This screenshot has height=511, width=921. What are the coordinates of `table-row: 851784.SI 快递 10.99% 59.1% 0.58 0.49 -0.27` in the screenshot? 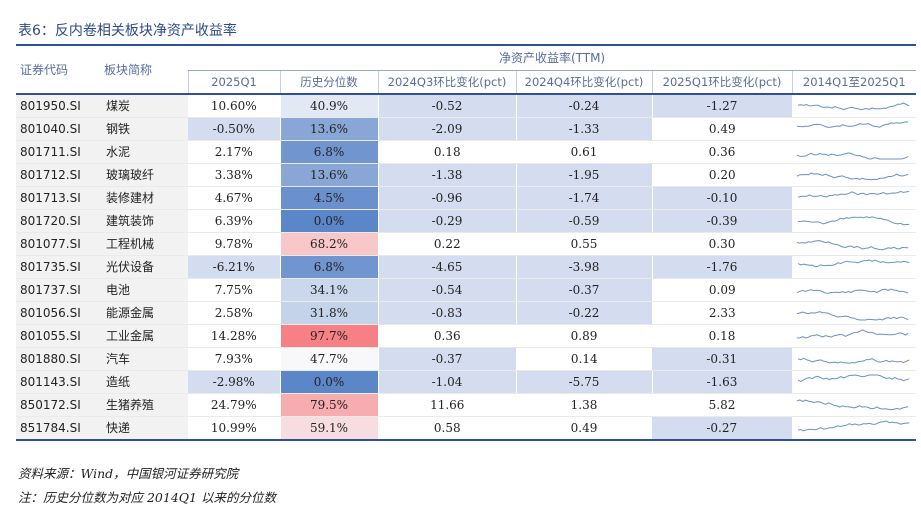 It's located at (466, 428).